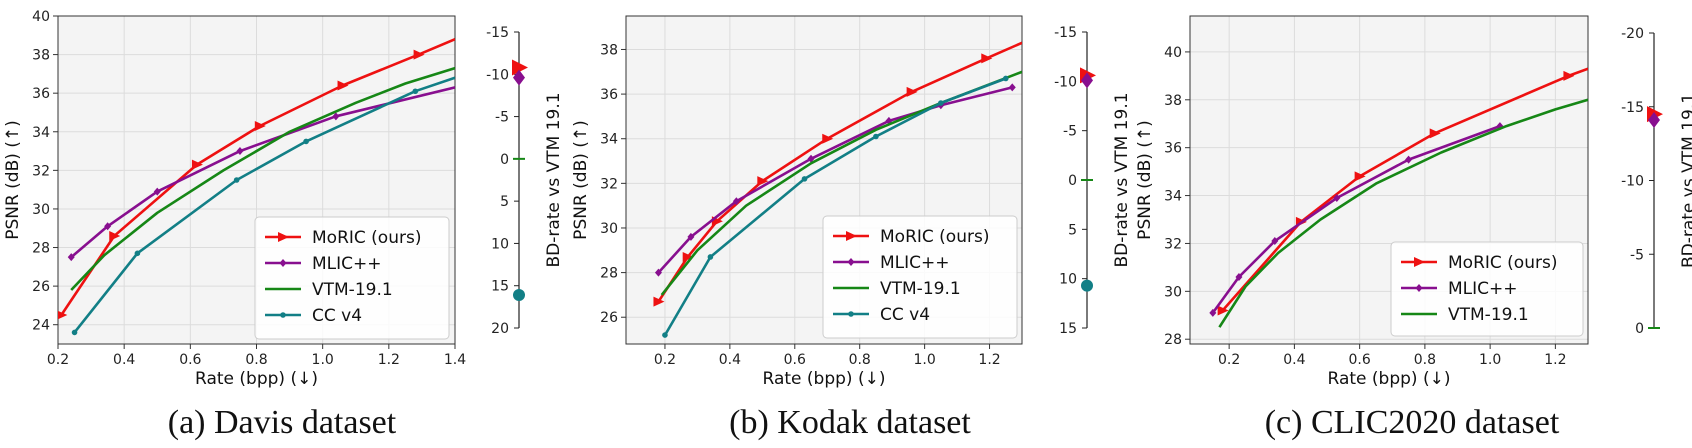 The height and width of the screenshot is (448, 1692). Describe the element at coordinates (525, 181) in the screenshot. I see `bd-rate-axis: -15 -10 -5 0 5 10 15 20 BD-rate vs VTM 19.1` at that location.